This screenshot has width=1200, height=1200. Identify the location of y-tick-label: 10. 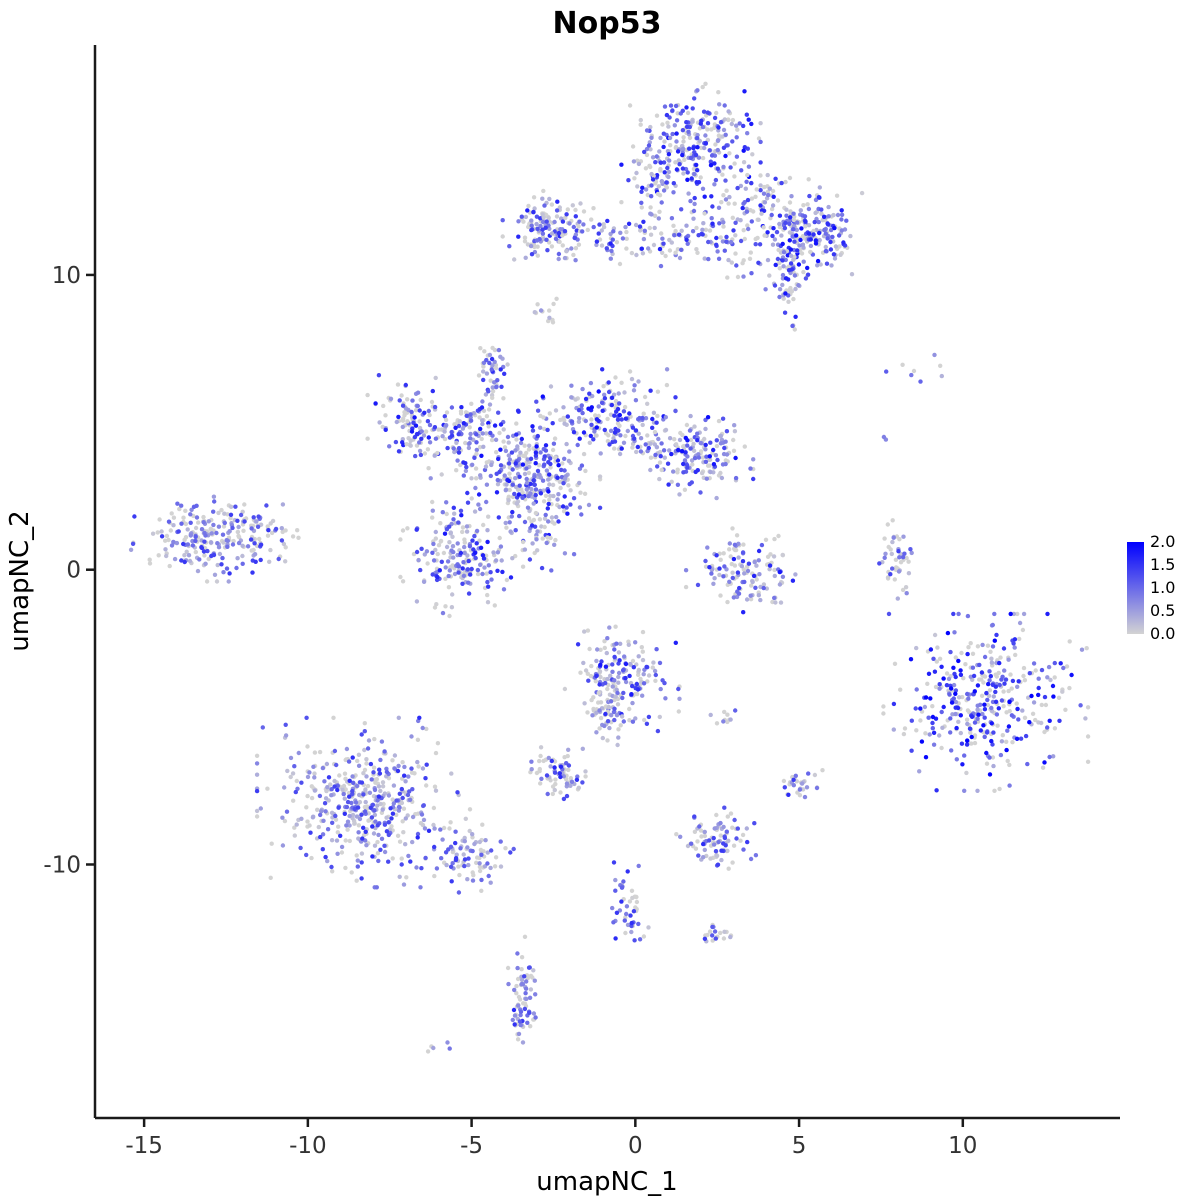
(66, 276).